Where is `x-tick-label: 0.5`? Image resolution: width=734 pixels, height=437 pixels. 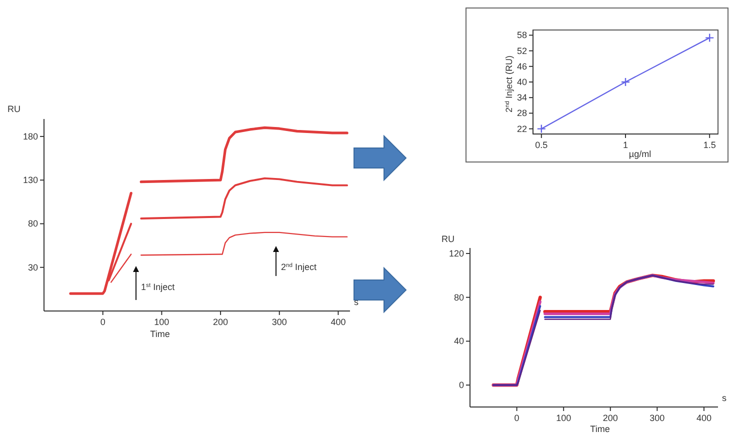 x-tick-label: 0.5 is located at coordinates (541, 145).